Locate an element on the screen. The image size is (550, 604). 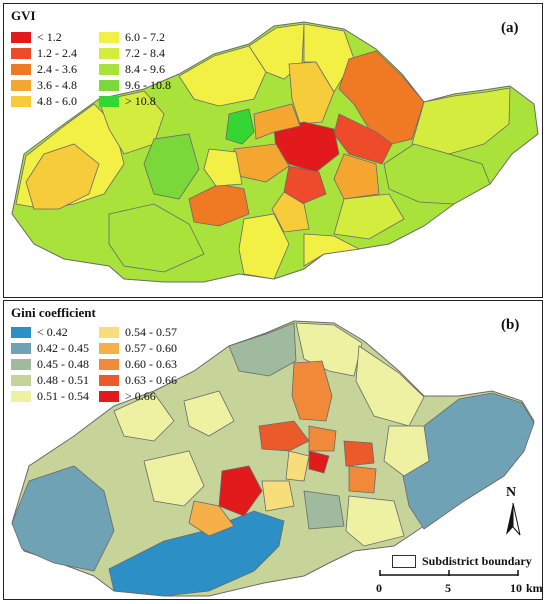
legend-label: 1.2 - 2.4 is located at coordinates (57, 53).